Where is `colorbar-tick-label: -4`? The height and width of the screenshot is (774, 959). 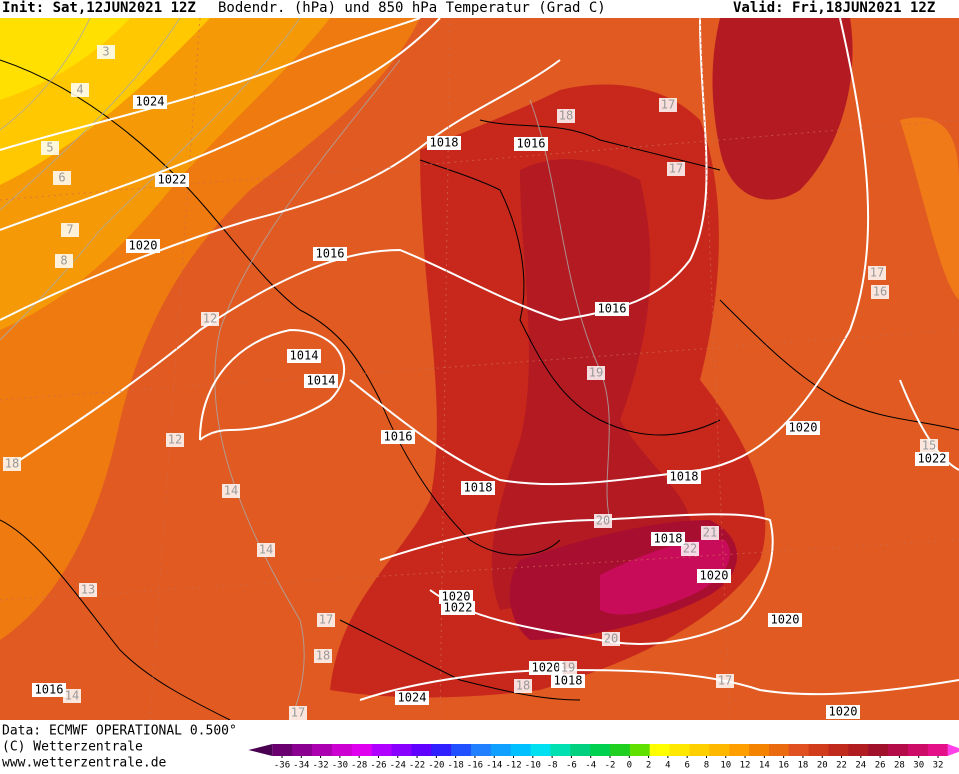 colorbar-tick-label: -4 is located at coordinates (590, 766).